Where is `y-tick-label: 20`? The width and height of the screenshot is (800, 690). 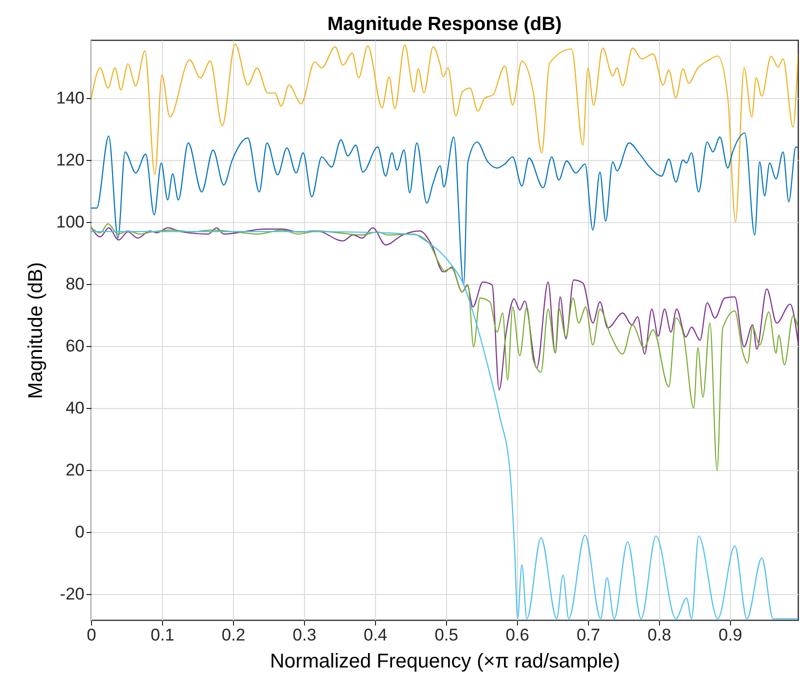 y-tick-label: 20 is located at coordinates (75, 470).